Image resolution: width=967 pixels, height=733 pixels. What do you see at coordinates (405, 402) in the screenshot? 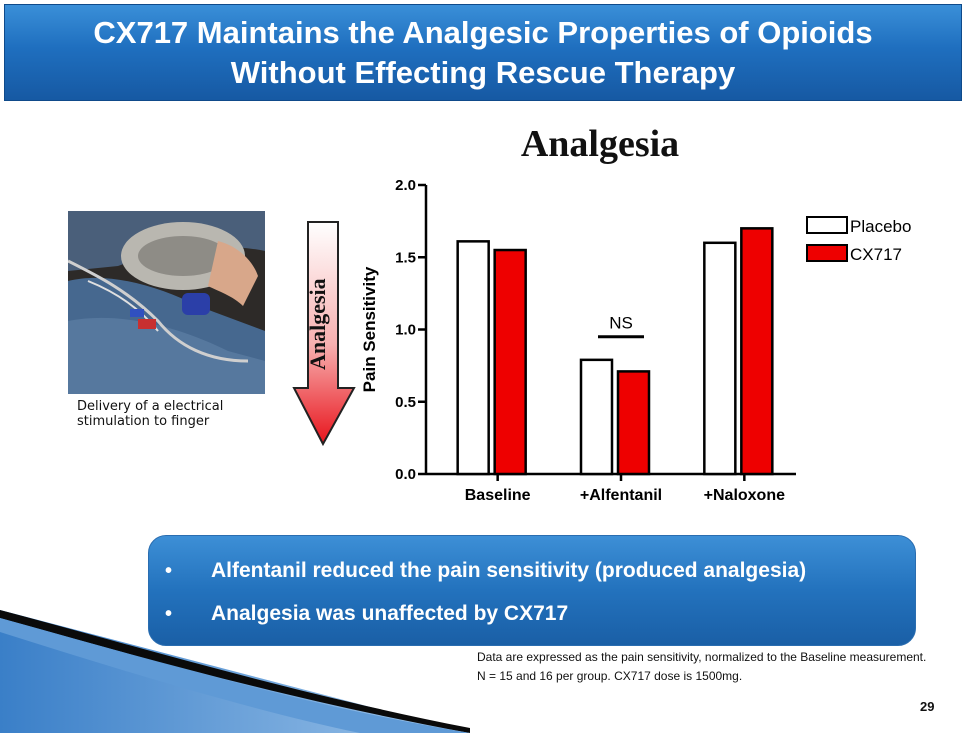
I see `y-tick-label: 0.5` at bounding box center [405, 402].